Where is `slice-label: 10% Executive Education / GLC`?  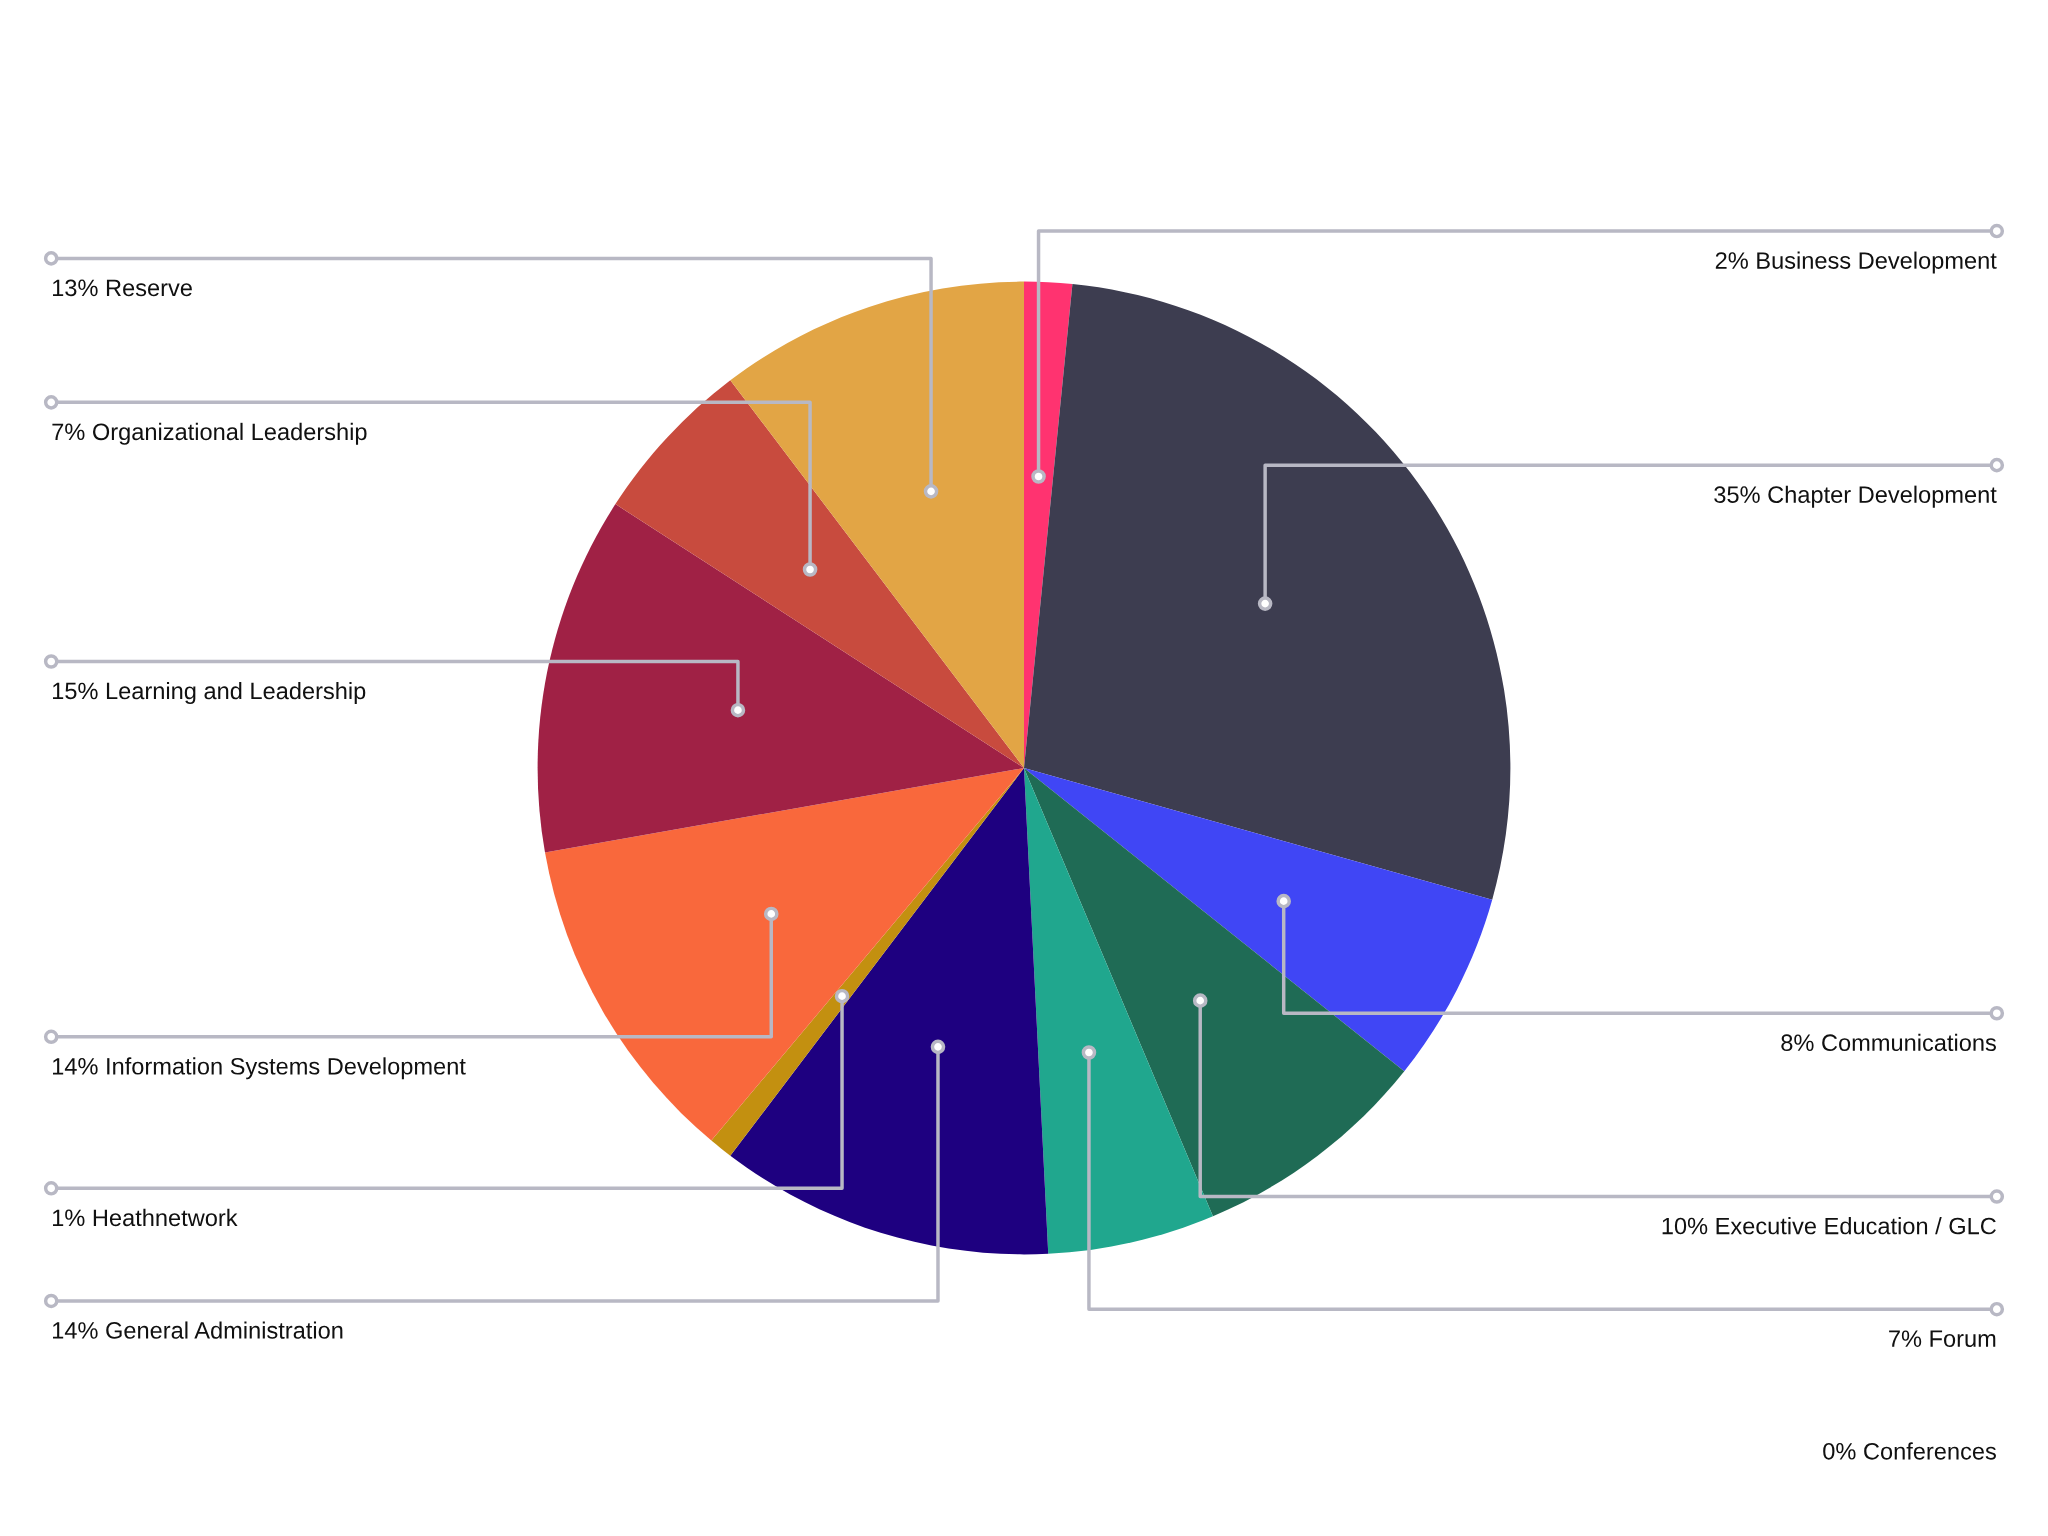
slice-label: 10% Executive Education / GLC is located at coordinates (1829, 1226).